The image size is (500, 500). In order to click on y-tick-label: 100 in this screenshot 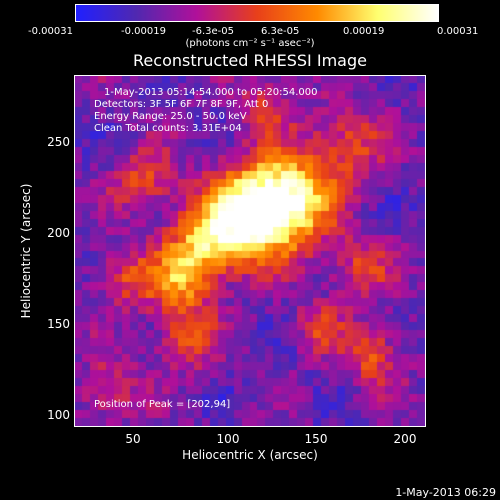, I will do `click(58, 415)`.